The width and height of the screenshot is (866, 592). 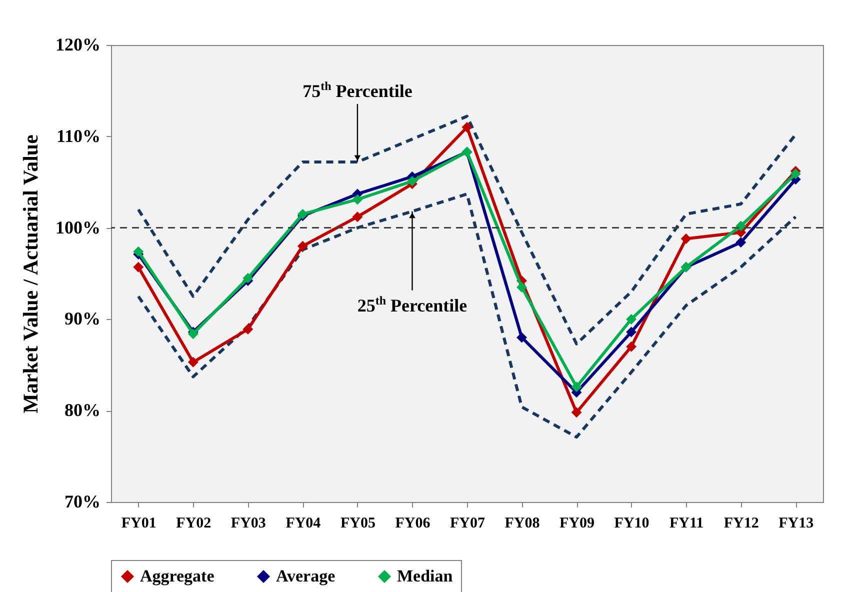 What do you see at coordinates (357, 89) in the screenshot?
I see `annotation: 75$^{th}$ Percentile` at bounding box center [357, 89].